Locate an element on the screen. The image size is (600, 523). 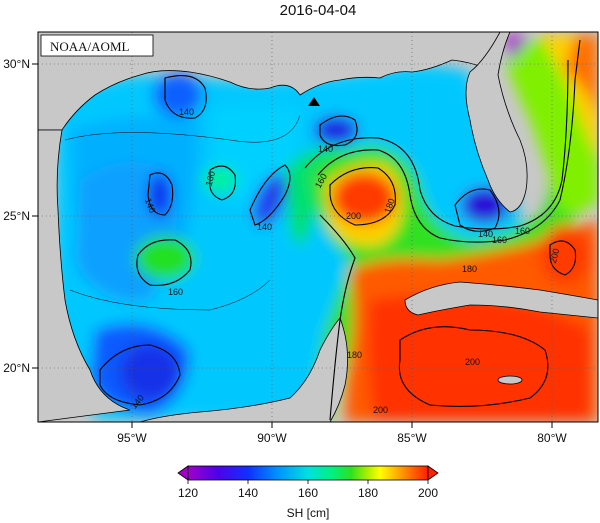
x-axis: 95°W 90°W 85°W 80°W is located at coordinates (342, 433).